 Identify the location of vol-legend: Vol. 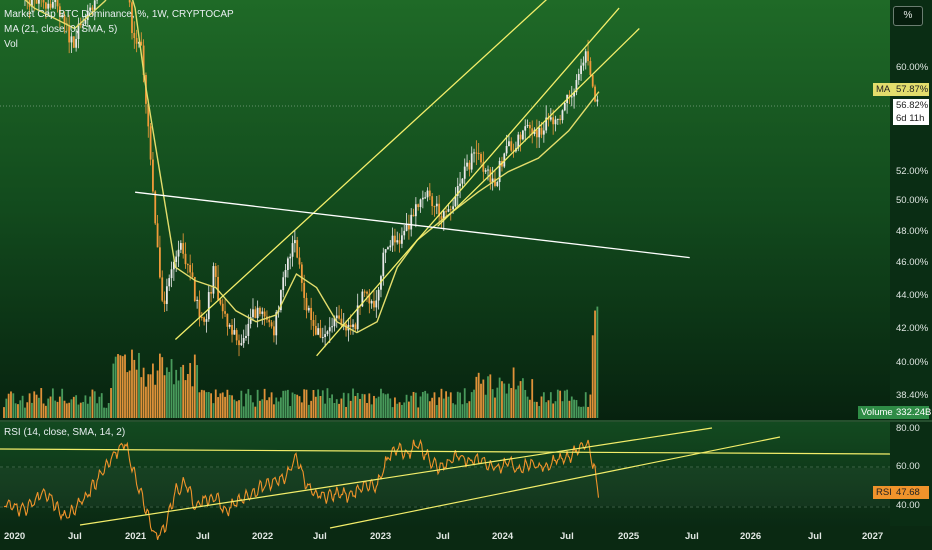
(11, 44).